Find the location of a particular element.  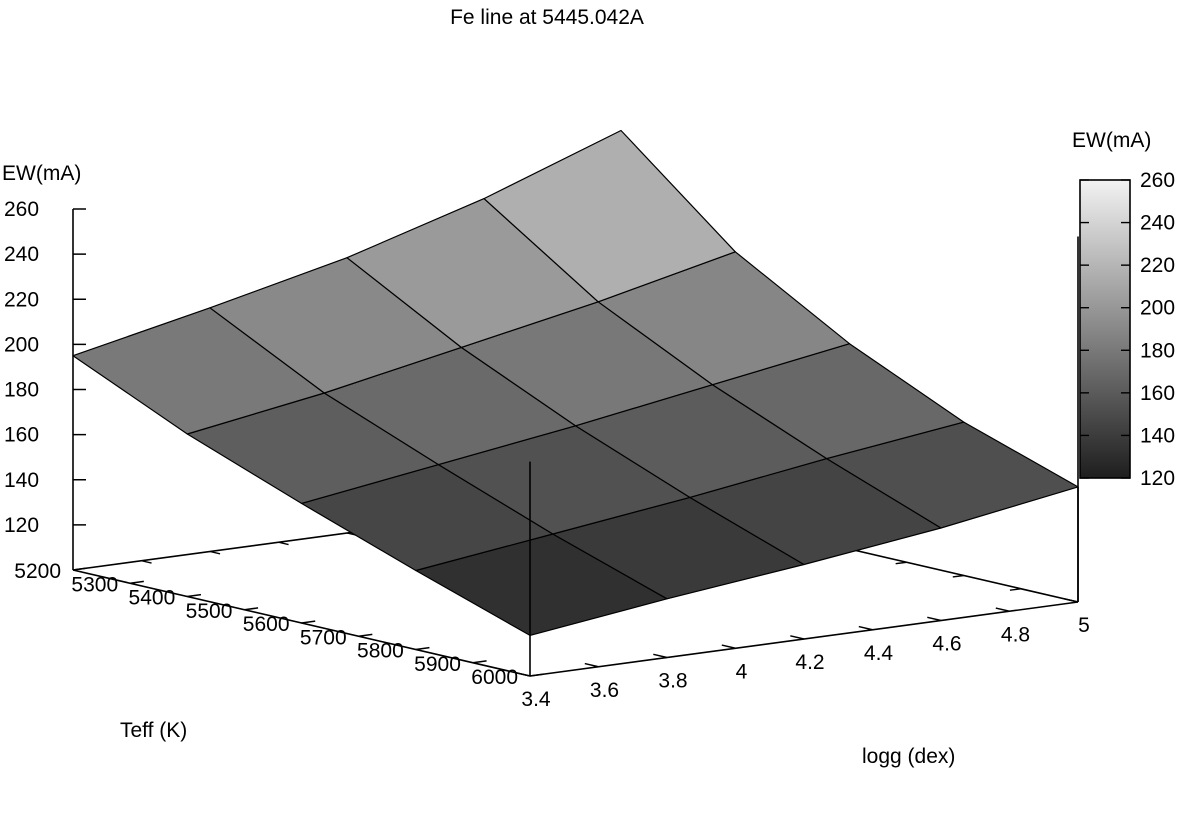

colorbar-tick-label: 240 is located at coordinates (1157, 223).